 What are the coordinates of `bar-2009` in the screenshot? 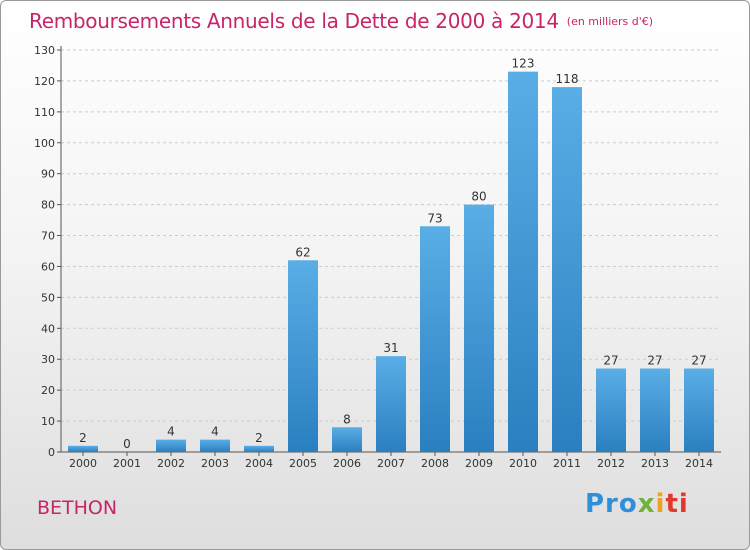 It's located at (479, 328).